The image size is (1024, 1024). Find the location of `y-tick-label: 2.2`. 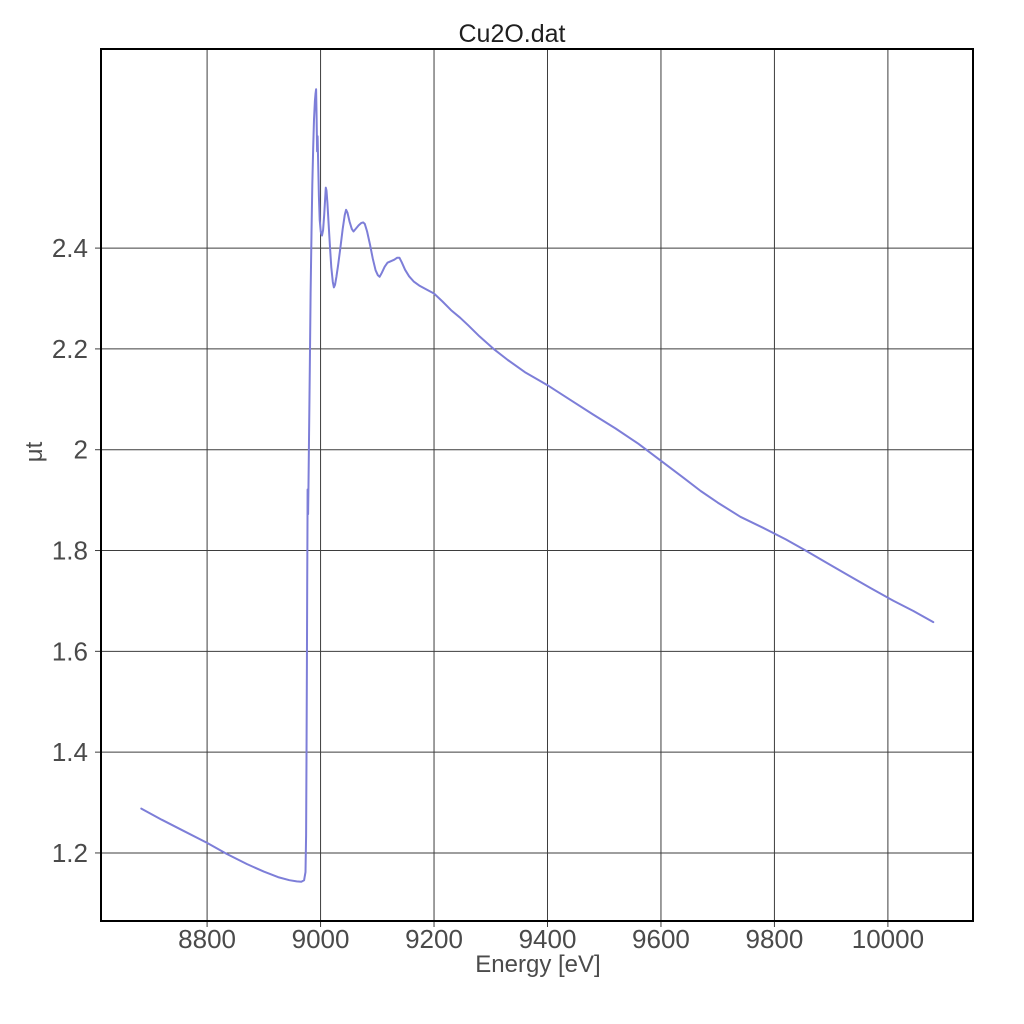

y-tick-label: 2.2 is located at coordinates (70, 349).